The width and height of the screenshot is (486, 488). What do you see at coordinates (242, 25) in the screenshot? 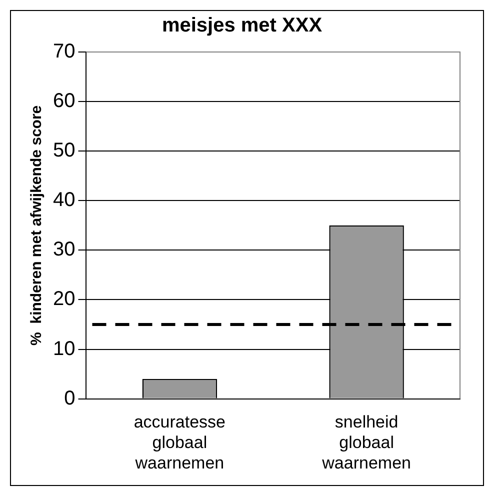
I see `chart-title: meisjes met XXX` at bounding box center [242, 25].